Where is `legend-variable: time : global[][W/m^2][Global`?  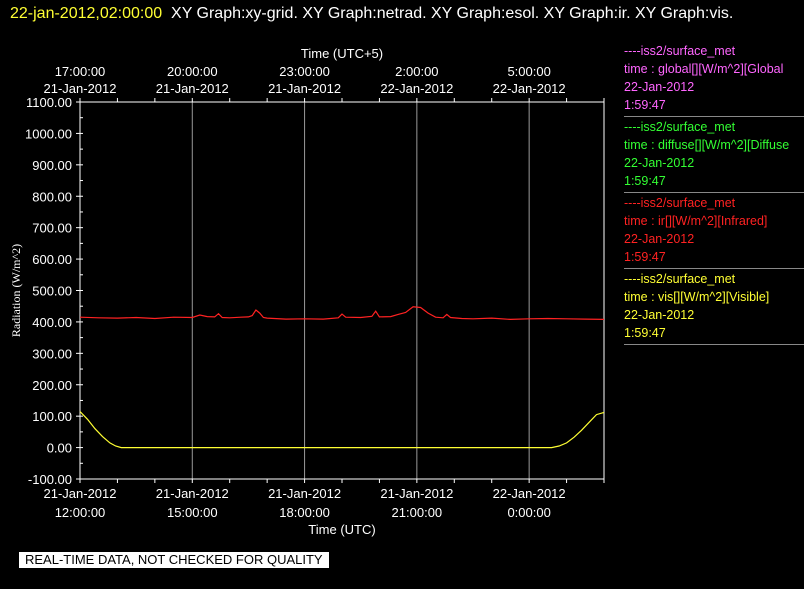
legend-variable: time : global[][W/m^2][Global is located at coordinates (704, 69).